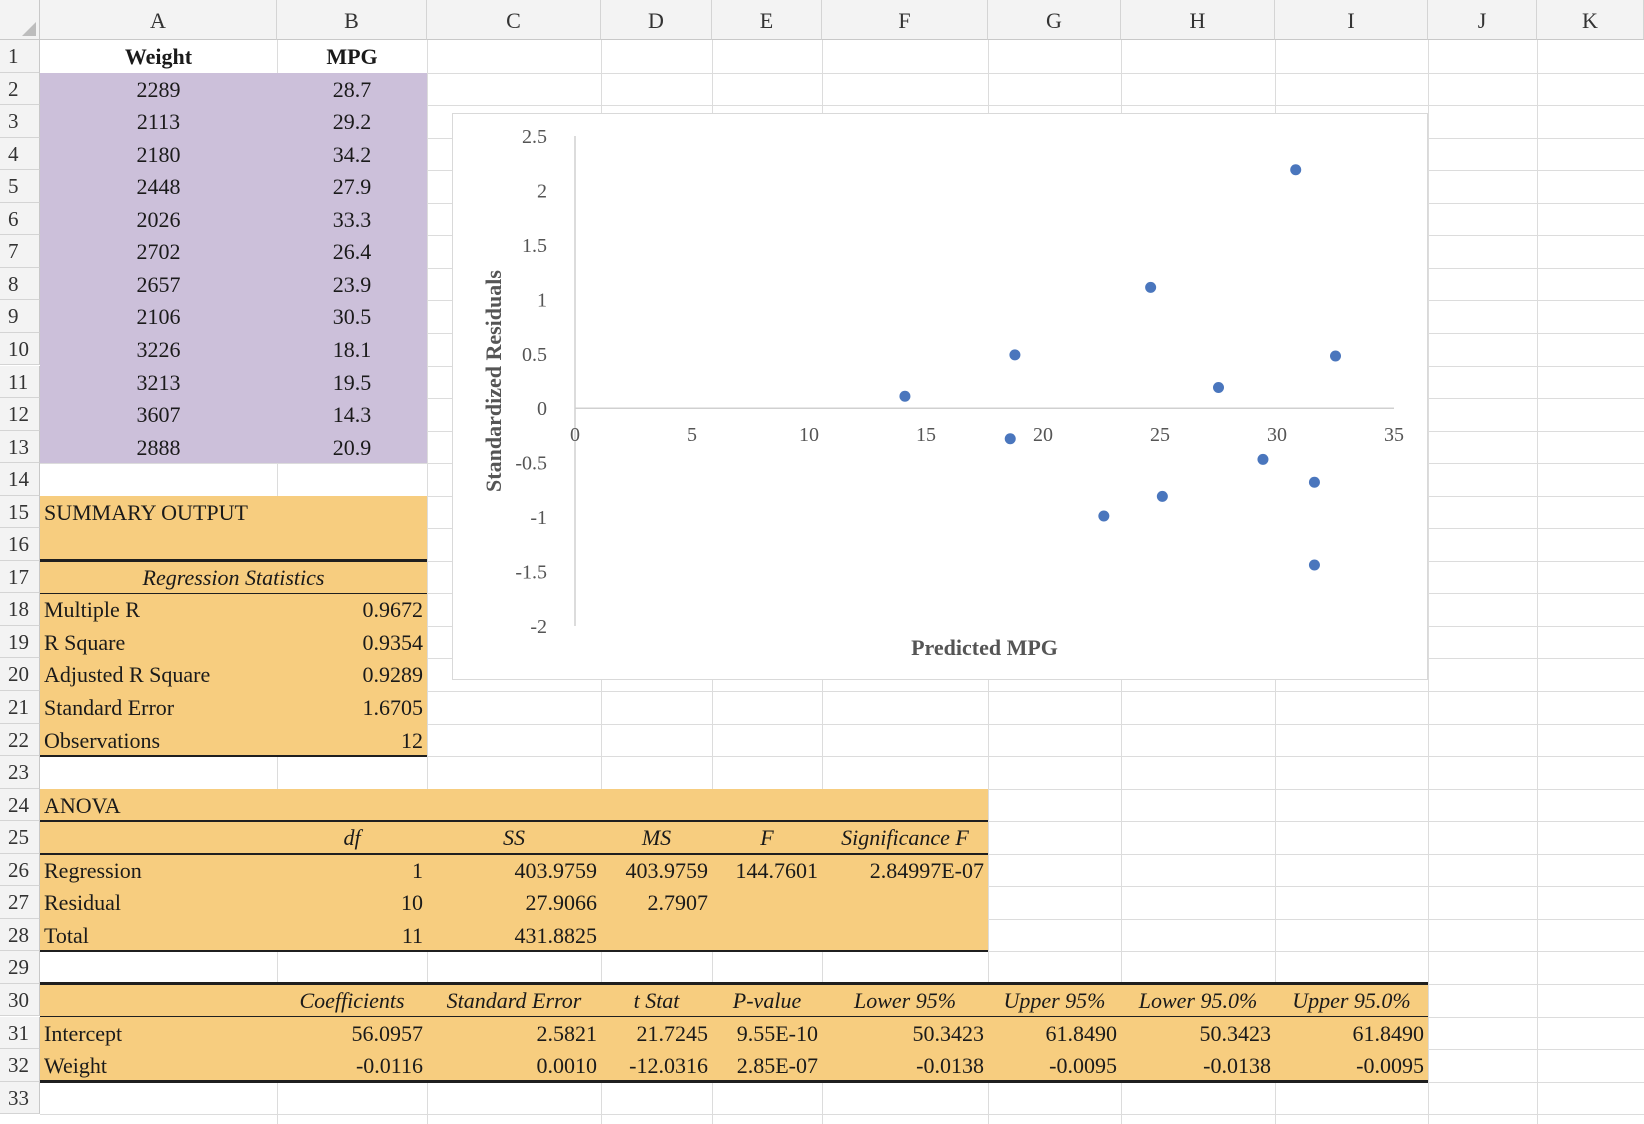 This screenshot has height=1124, width=1644. Describe the element at coordinates (20, 479) in the screenshot. I see `row-header-14: 14` at that location.